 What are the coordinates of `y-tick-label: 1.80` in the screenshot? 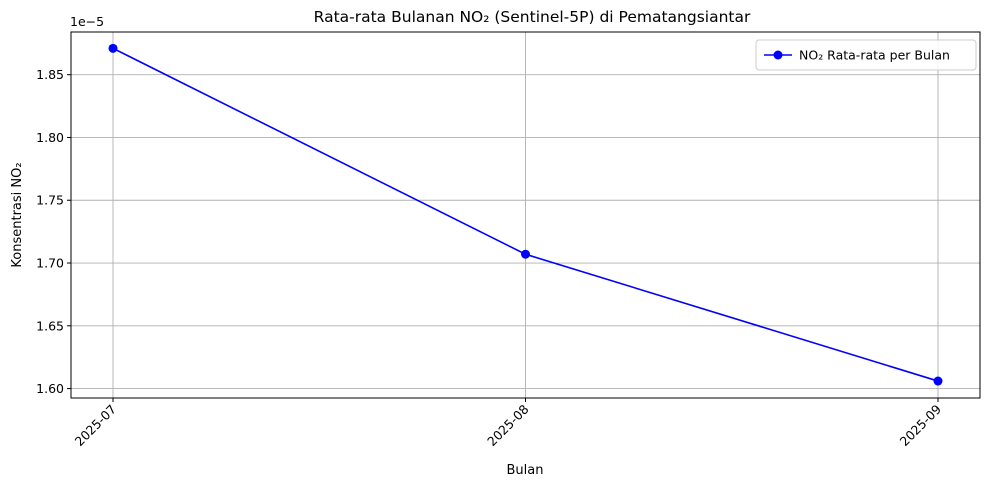 It's located at (50, 137).